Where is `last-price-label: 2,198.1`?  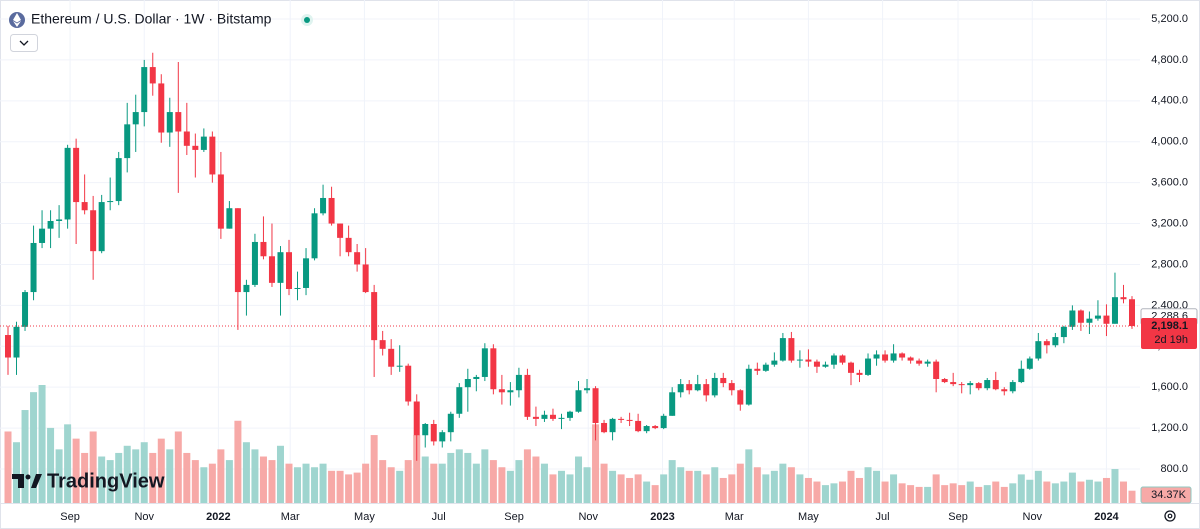
last-price-label: 2,198.1 is located at coordinates (1169, 326).